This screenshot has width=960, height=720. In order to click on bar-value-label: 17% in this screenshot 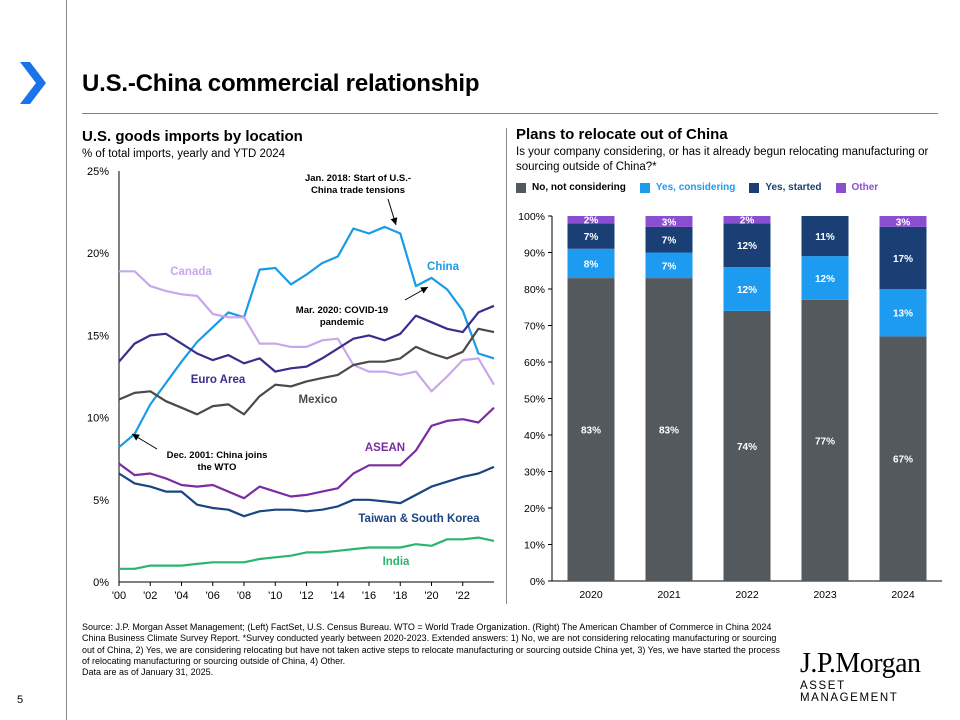, I will do `click(903, 259)`.